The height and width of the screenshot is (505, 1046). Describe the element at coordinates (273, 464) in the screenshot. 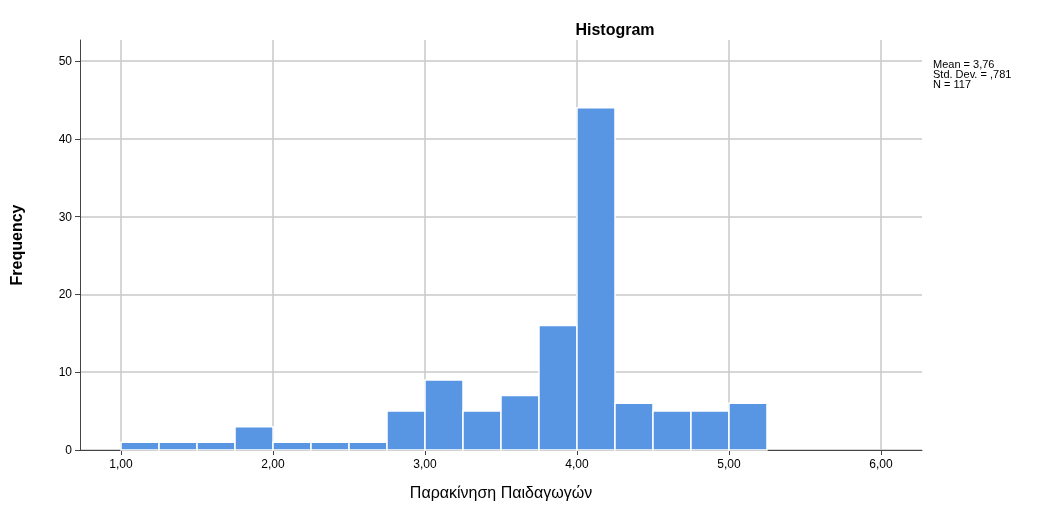

I see `x-tick-label: 2,00` at that location.